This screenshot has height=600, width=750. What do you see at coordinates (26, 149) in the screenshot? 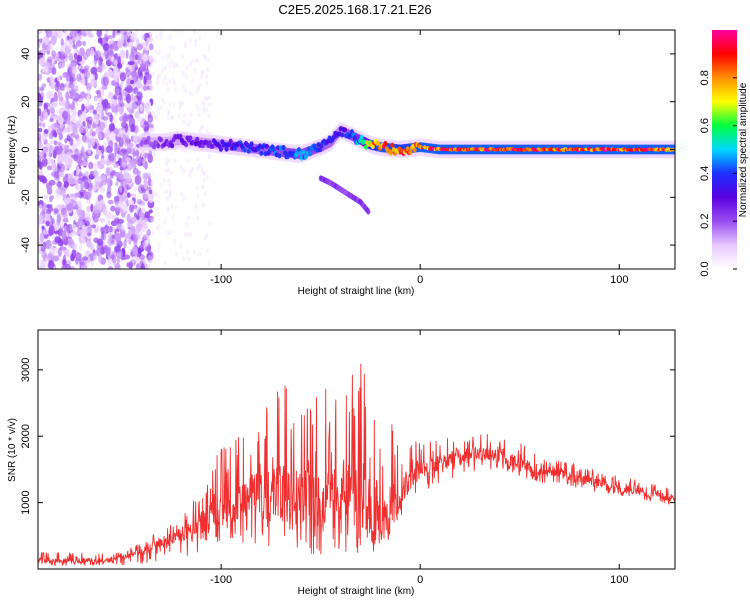
I see `y-tick-label: 0` at bounding box center [26, 149].